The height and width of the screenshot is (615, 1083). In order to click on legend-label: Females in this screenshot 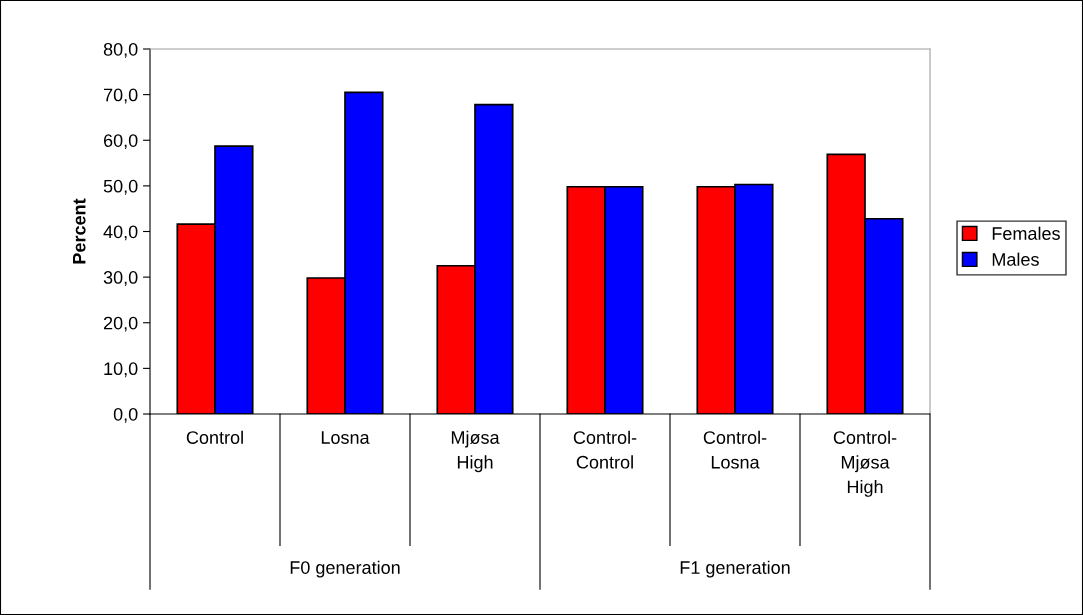, I will do `click(1026, 233)`.